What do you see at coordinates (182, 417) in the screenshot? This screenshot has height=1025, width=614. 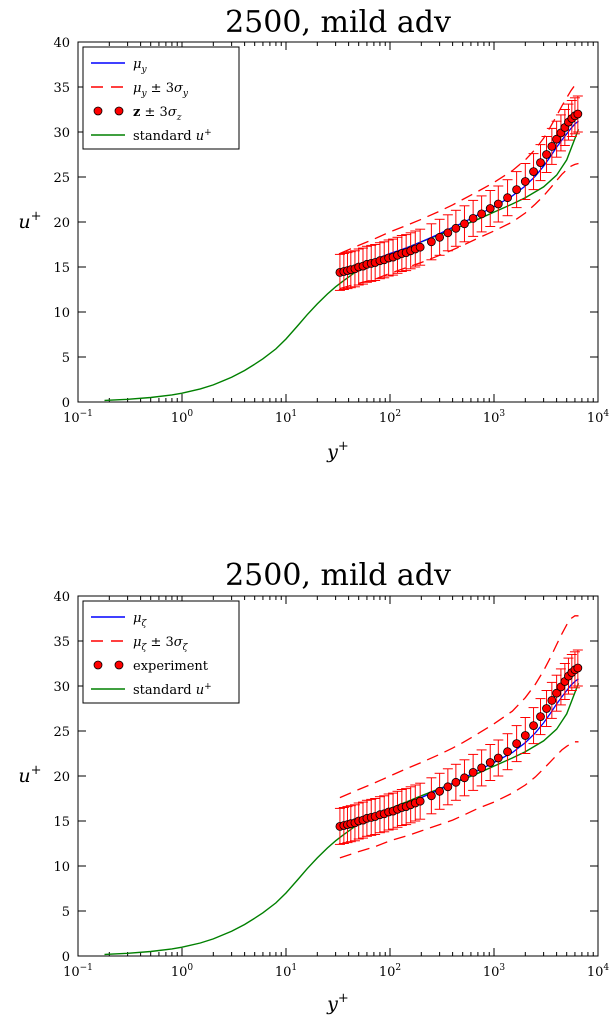 I see `x-tick-label: 10⁰` at bounding box center [182, 417].